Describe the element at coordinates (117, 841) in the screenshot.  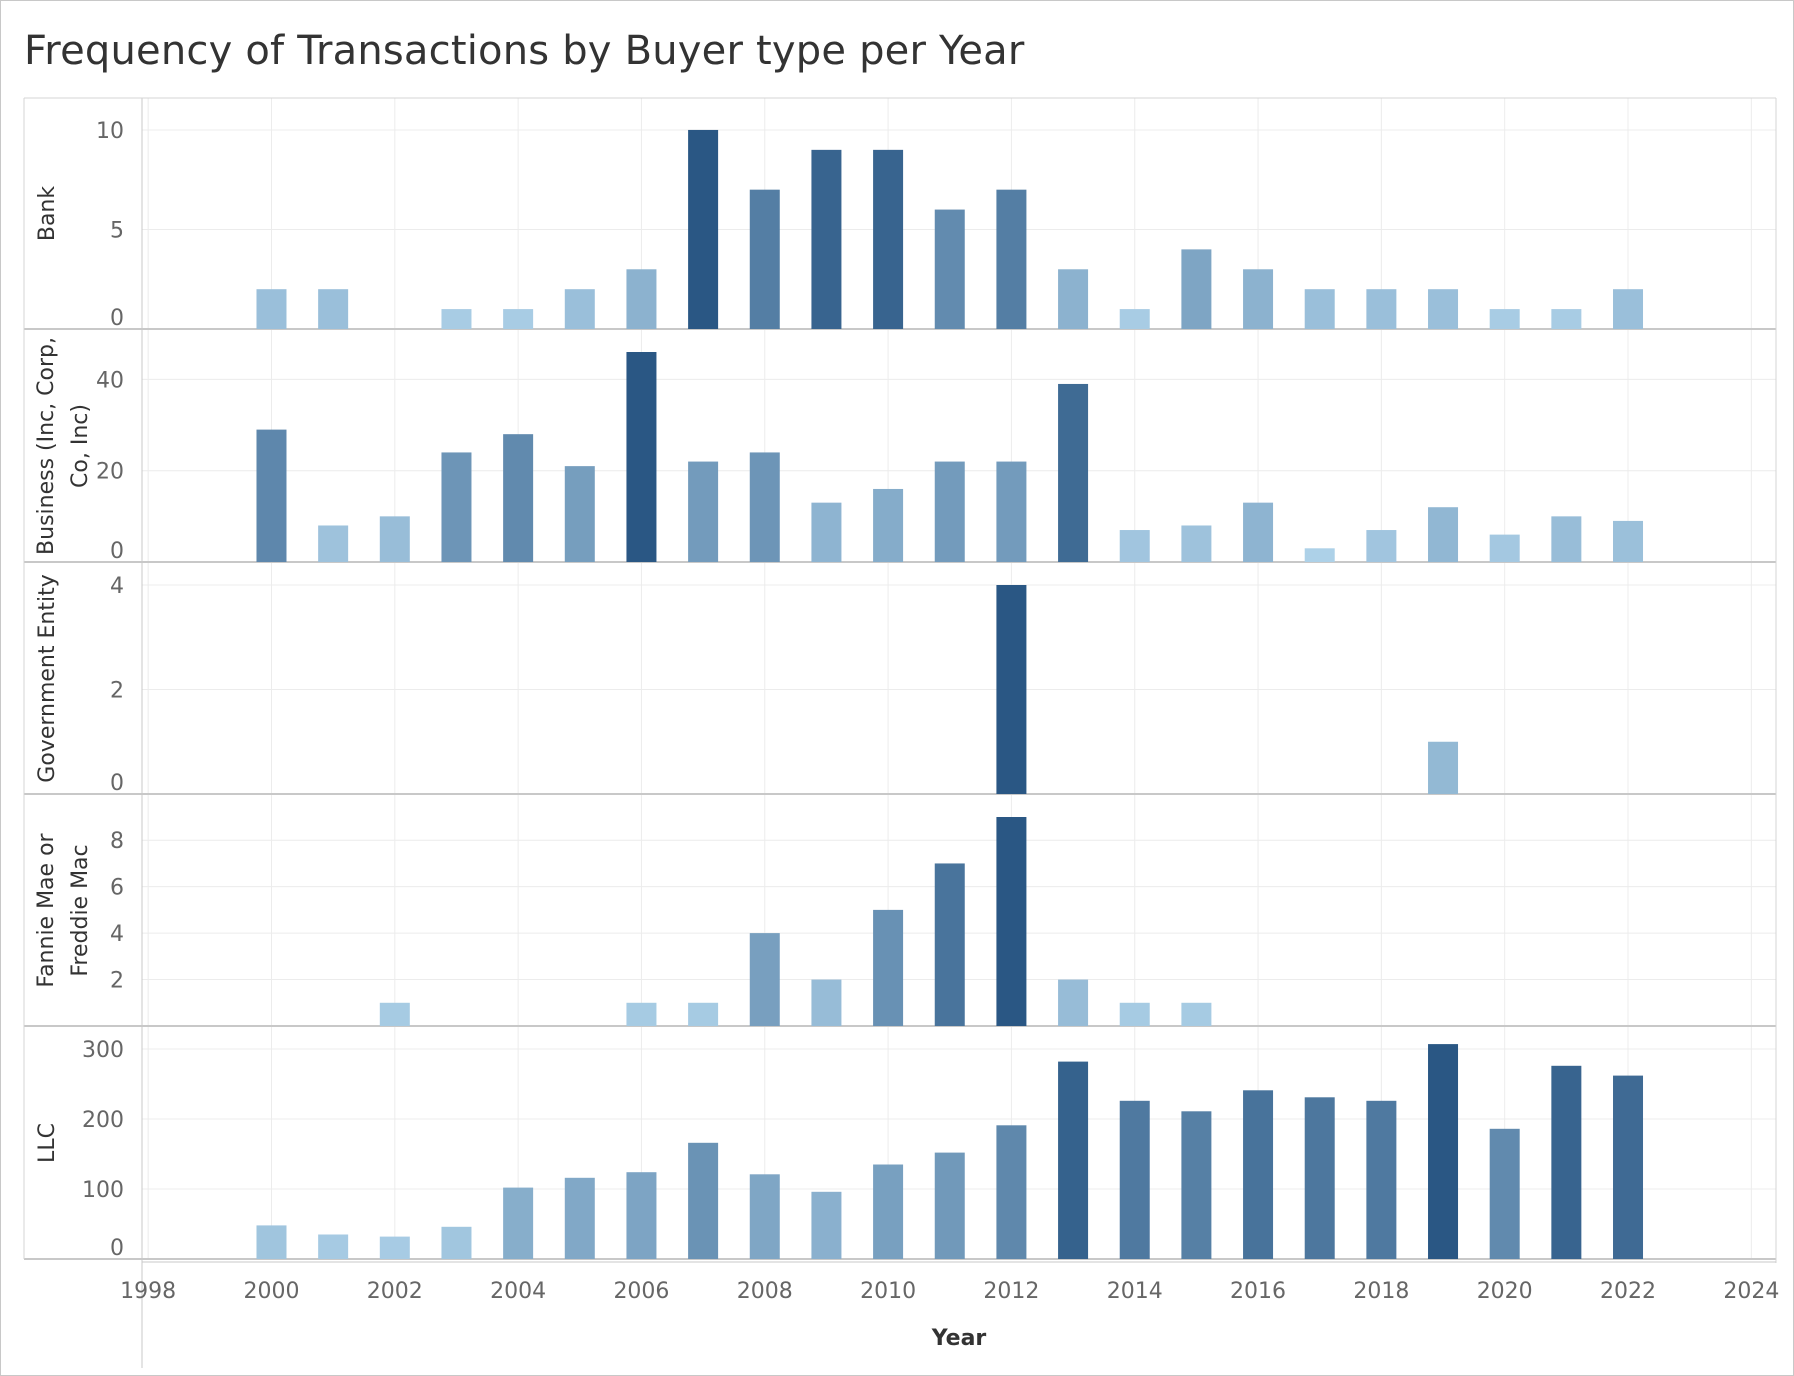
I see `y-tick-label: 8` at that location.